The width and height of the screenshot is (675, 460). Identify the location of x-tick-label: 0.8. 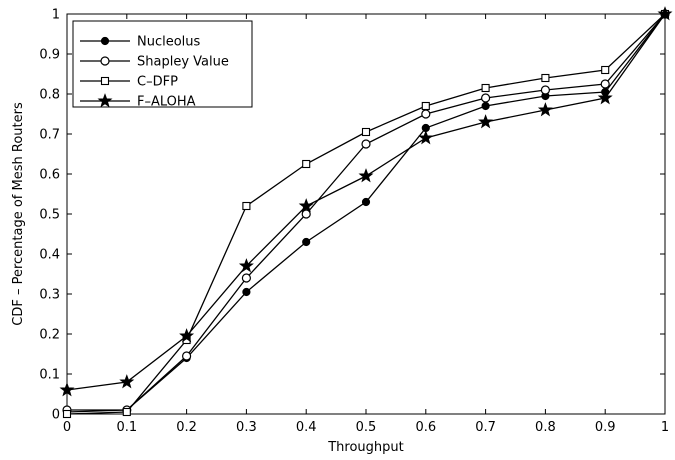
(545, 427).